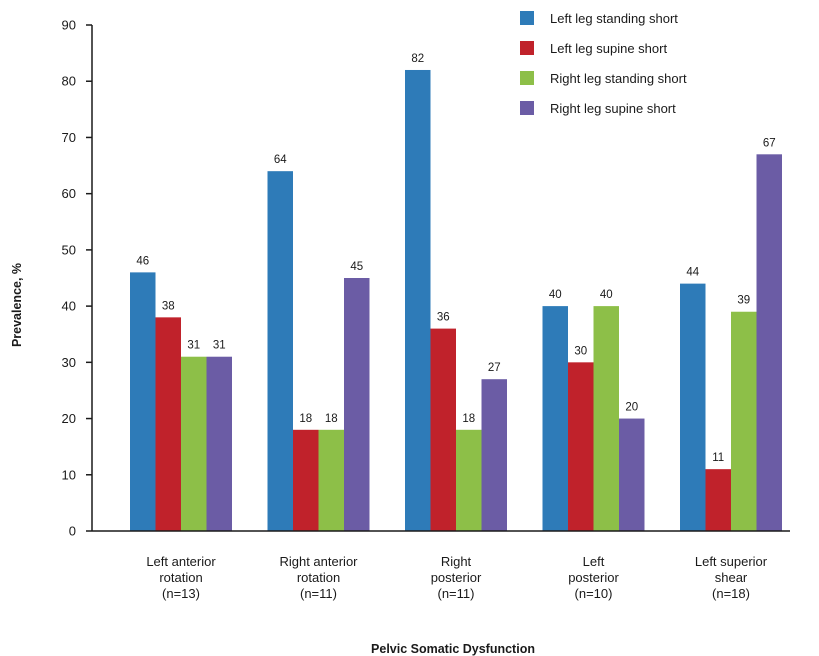 This screenshot has width=819, height=656. I want to click on x-category-label: Left superior shear (n=18), so click(731, 577).